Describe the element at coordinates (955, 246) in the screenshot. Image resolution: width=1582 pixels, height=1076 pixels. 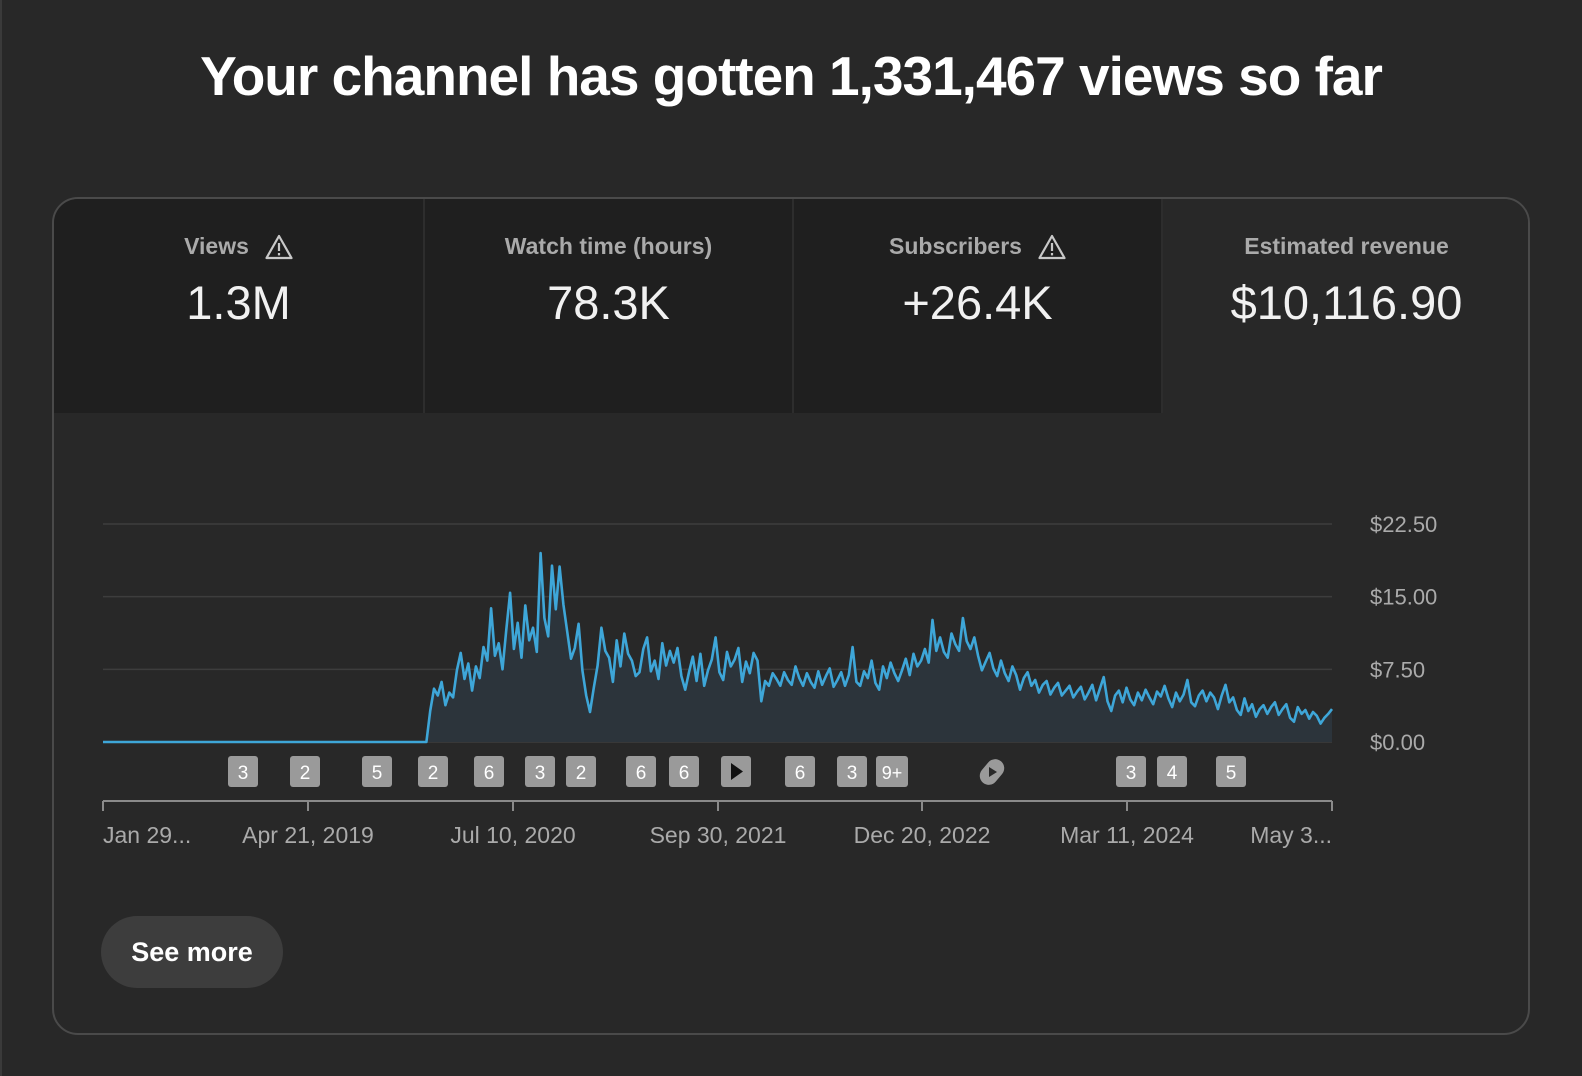
I see `tab-subscribers-label: Subscribers` at that location.